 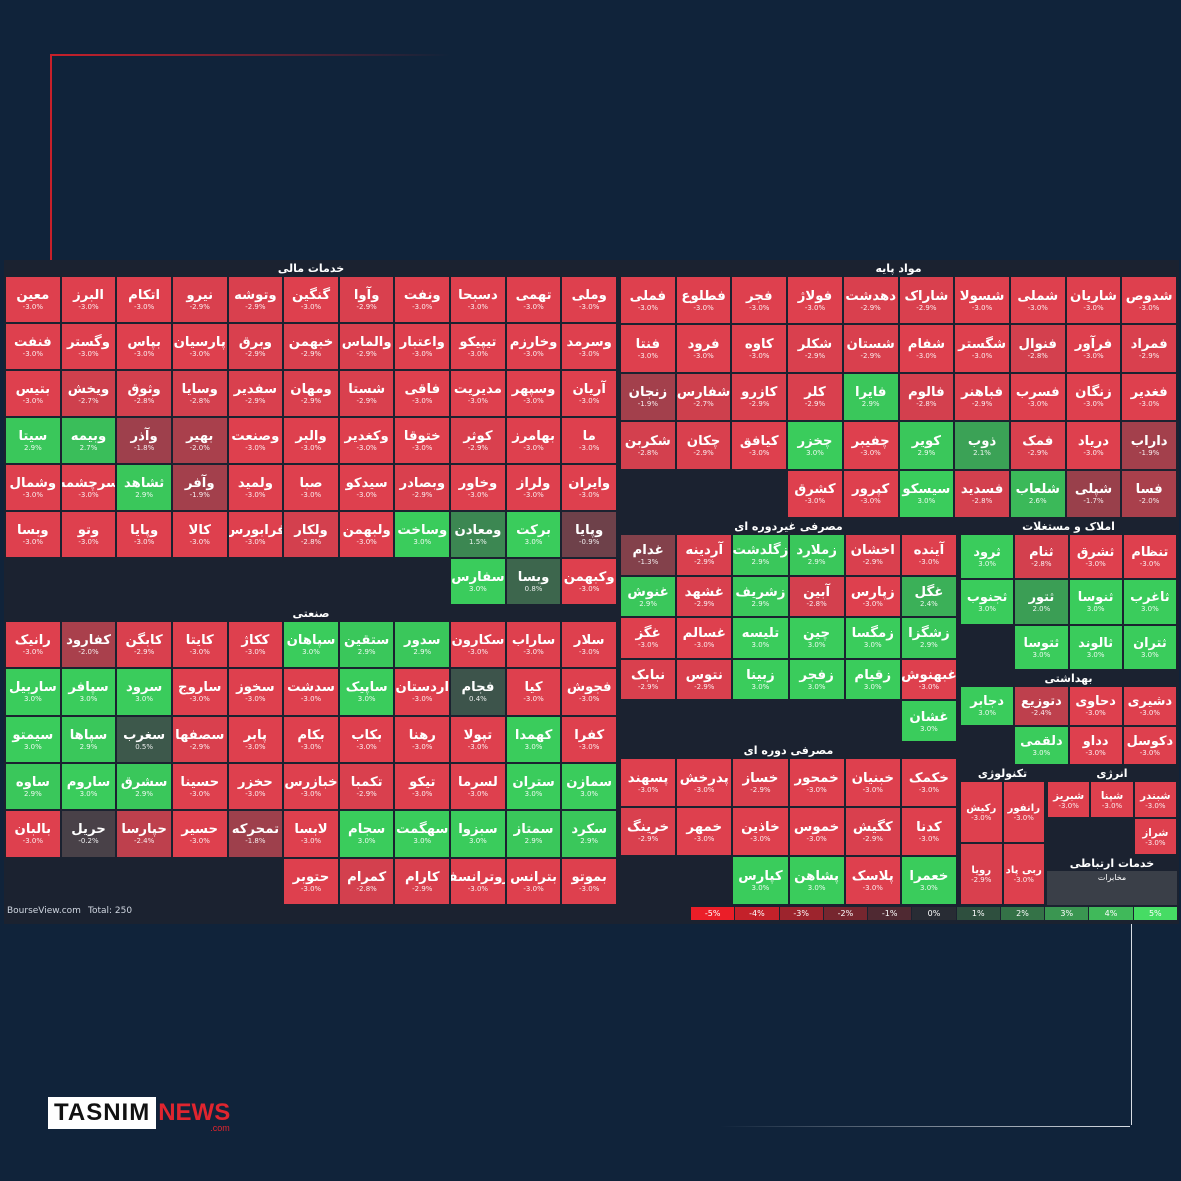 I want to click on stock-name: وملی, so click(x=589, y=295).